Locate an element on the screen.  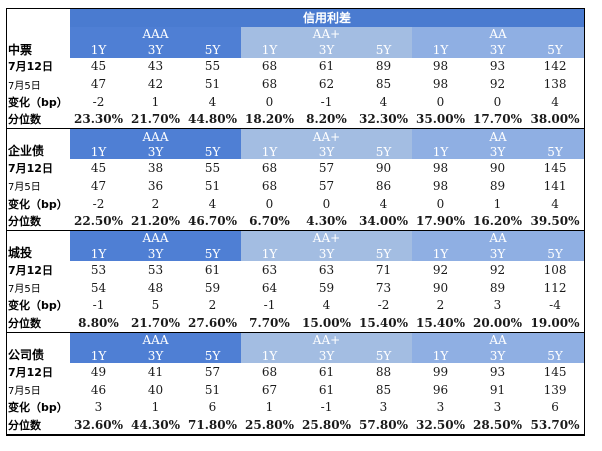
cell-value: 54 is located at coordinates (98, 287).